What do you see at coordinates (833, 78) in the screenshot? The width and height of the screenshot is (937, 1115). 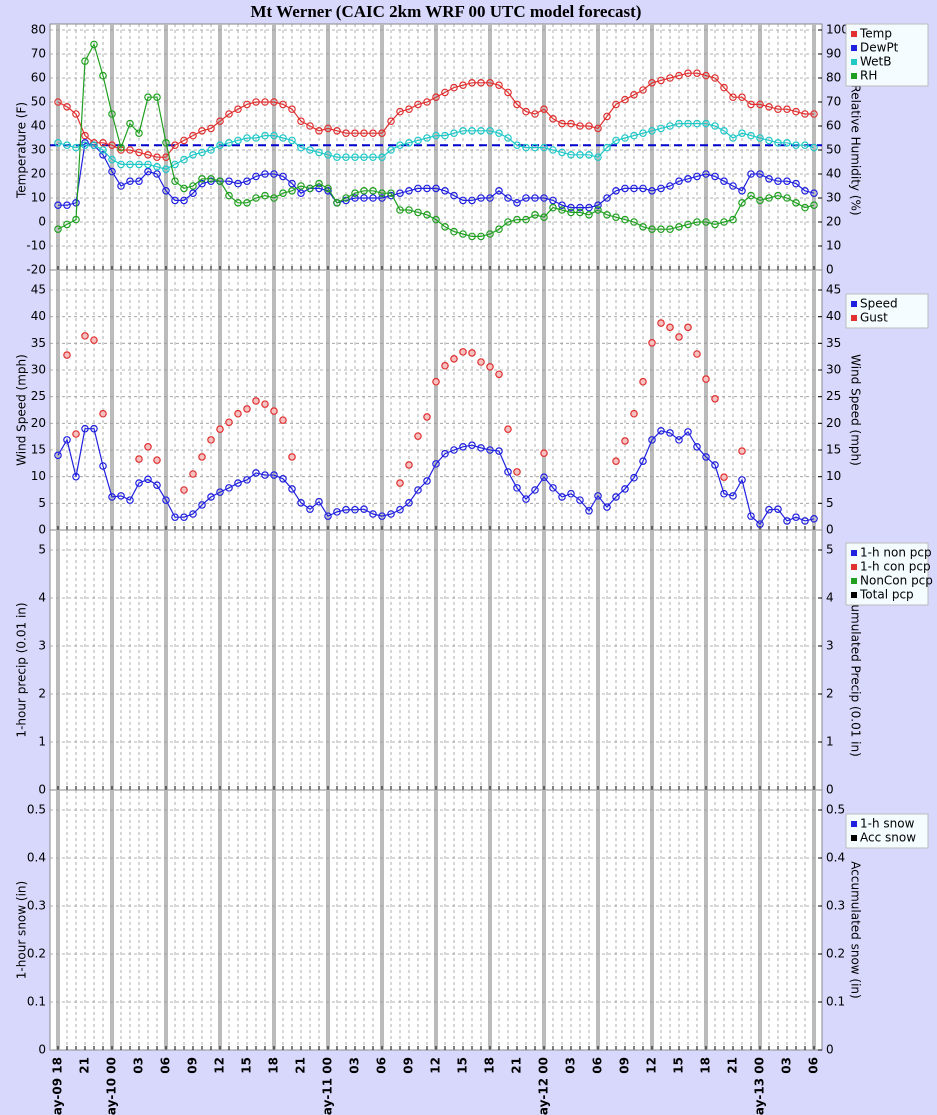 I see `y2-tick-label: 80` at bounding box center [833, 78].